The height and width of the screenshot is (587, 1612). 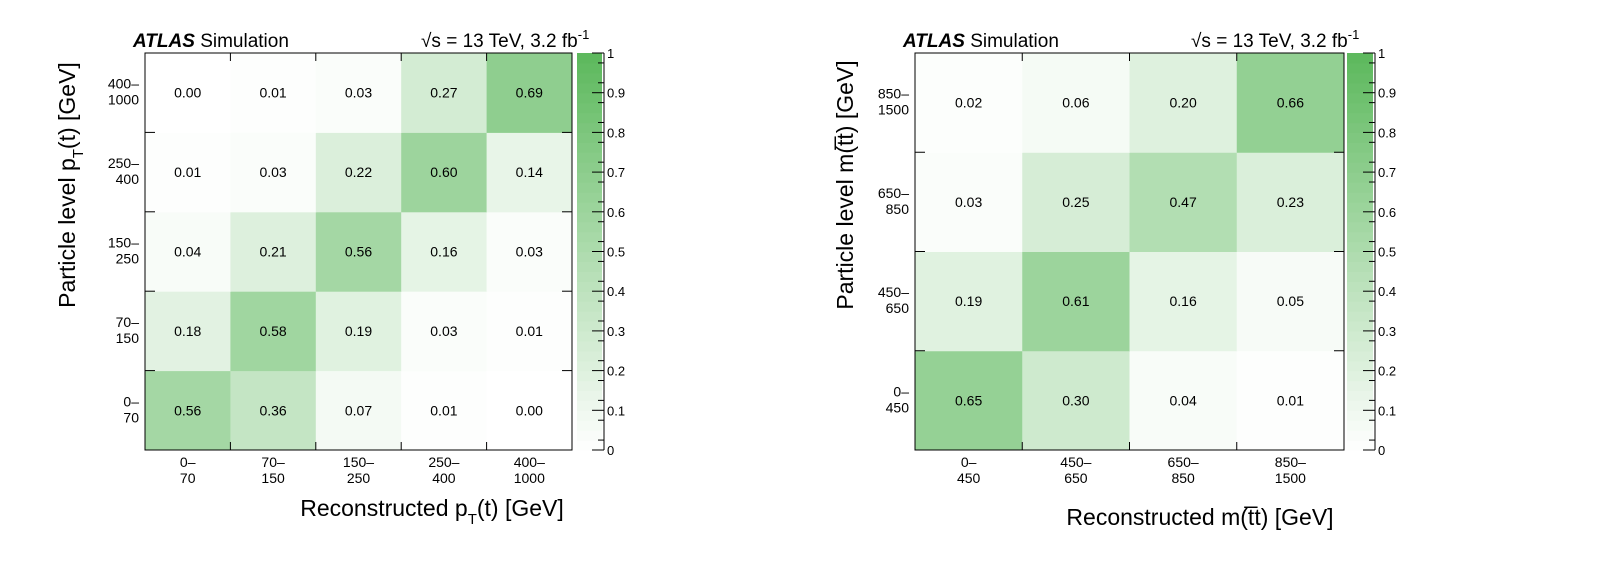 What do you see at coordinates (616, 331) in the screenshot?
I see `colorbar-tick-label: 0.3` at bounding box center [616, 331].